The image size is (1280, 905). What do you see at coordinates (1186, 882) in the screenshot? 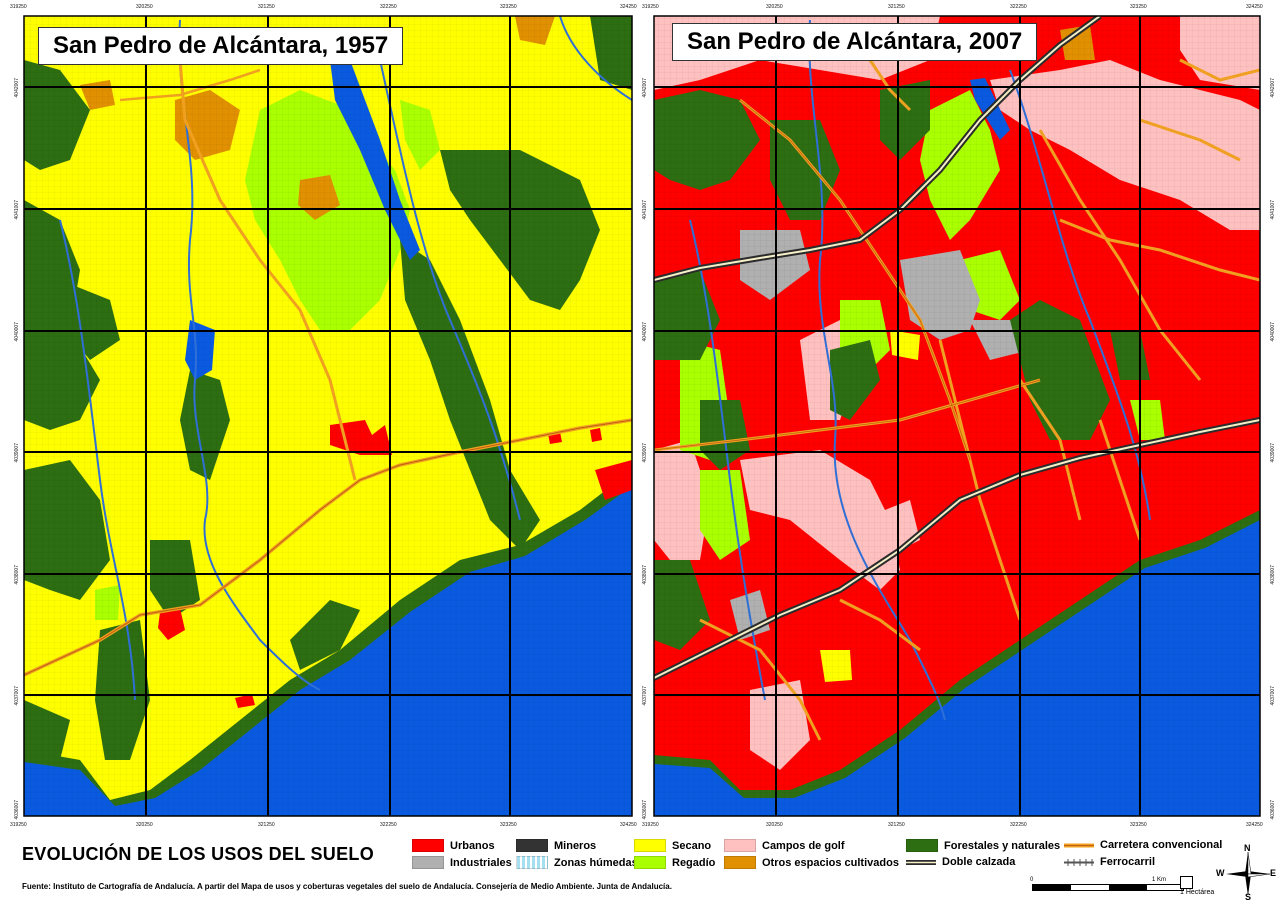
I see `hectare-square` at bounding box center [1186, 882].